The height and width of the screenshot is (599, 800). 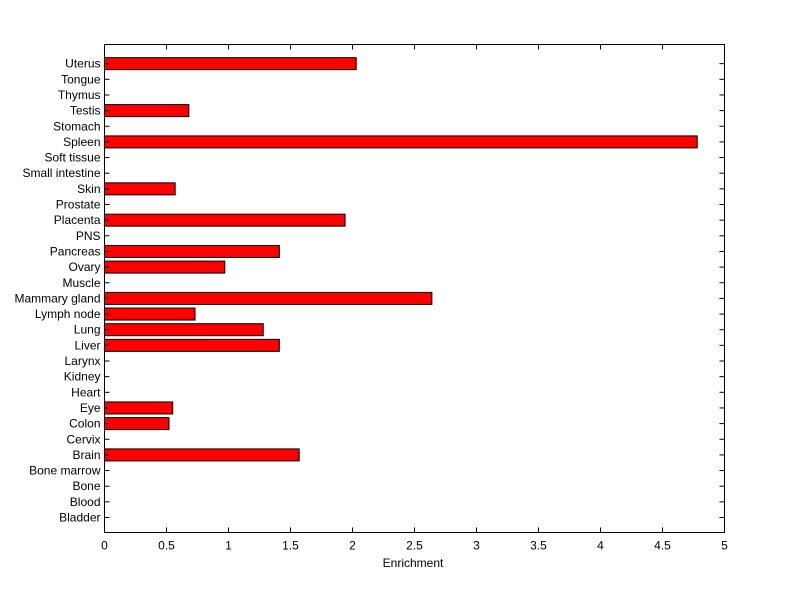 What do you see at coordinates (79, 95) in the screenshot?
I see `y-tick-label: Thymus` at bounding box center [79, 95].